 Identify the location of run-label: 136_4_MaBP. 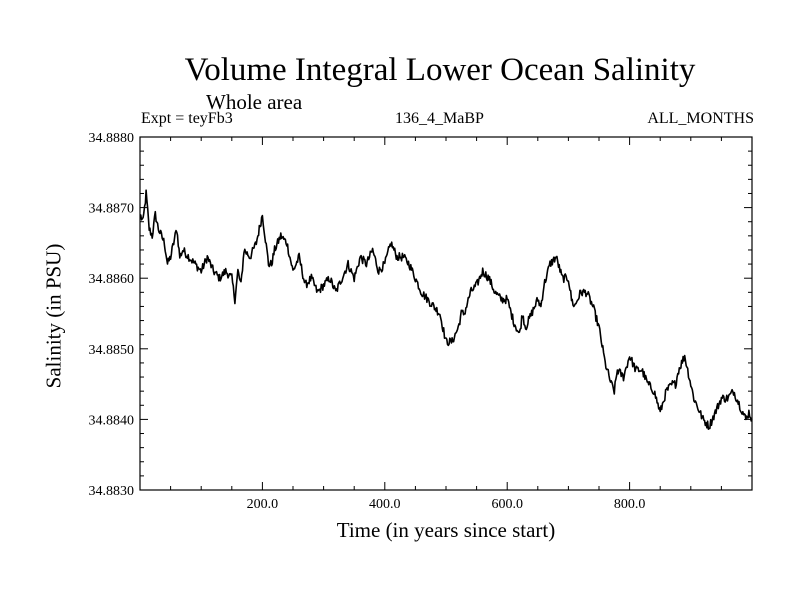
(439, 118).